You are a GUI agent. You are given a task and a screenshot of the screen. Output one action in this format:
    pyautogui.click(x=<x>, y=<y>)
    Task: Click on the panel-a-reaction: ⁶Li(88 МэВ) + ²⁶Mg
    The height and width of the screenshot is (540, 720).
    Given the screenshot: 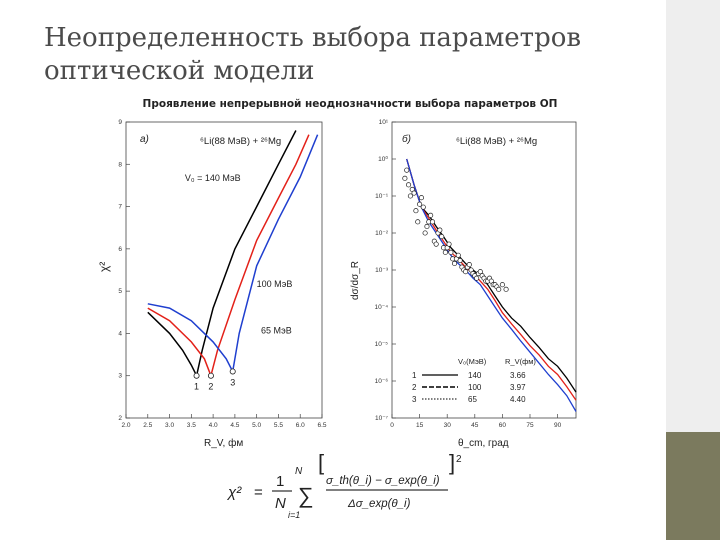 What is the action you would take?
    pyautogui.click(x=240, y=141)
    